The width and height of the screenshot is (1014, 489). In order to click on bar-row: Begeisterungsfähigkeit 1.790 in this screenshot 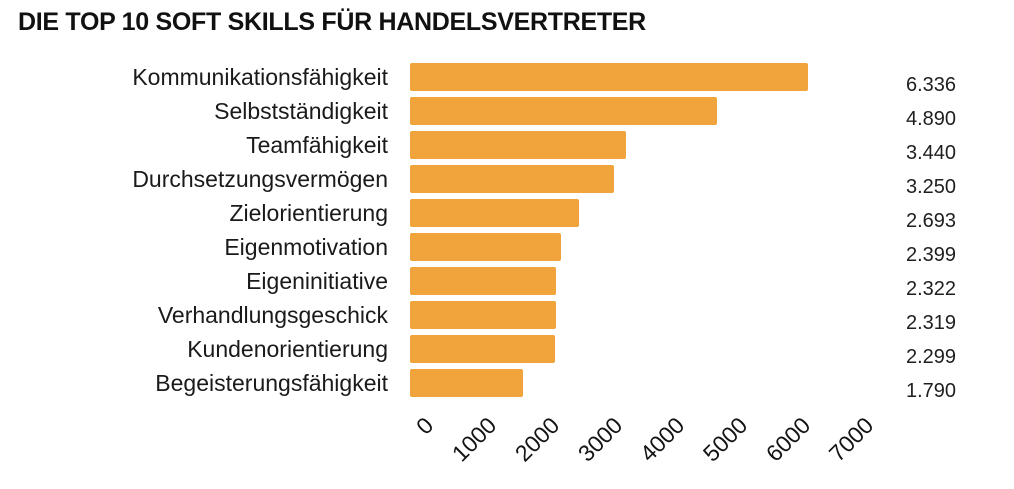, I will do `click(507, 384)`.